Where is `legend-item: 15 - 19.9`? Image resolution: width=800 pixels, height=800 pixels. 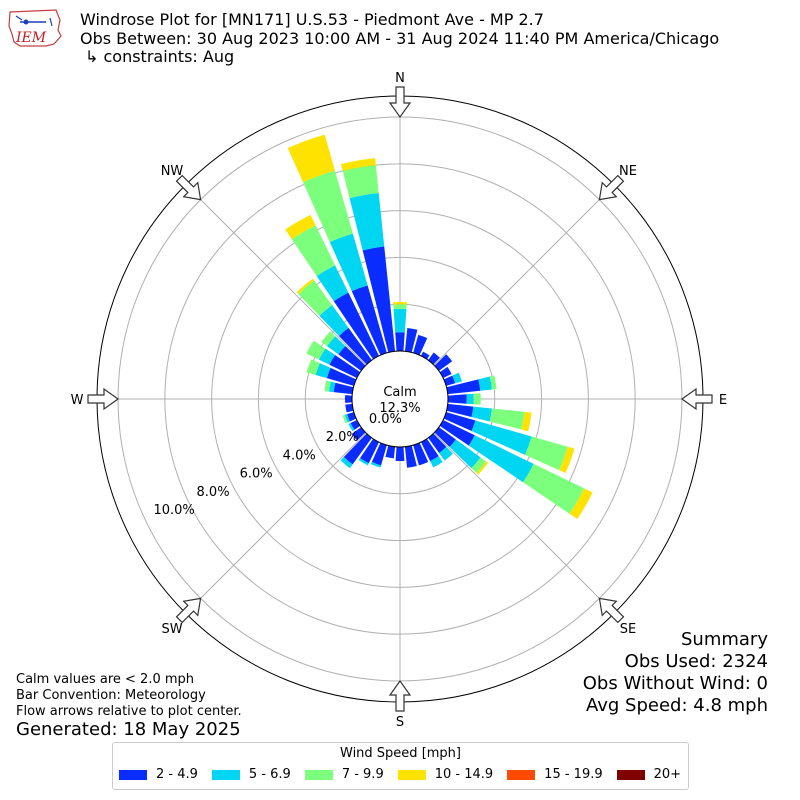
legend-item: 15 - 19.9 is located at coordinates (555, 774).